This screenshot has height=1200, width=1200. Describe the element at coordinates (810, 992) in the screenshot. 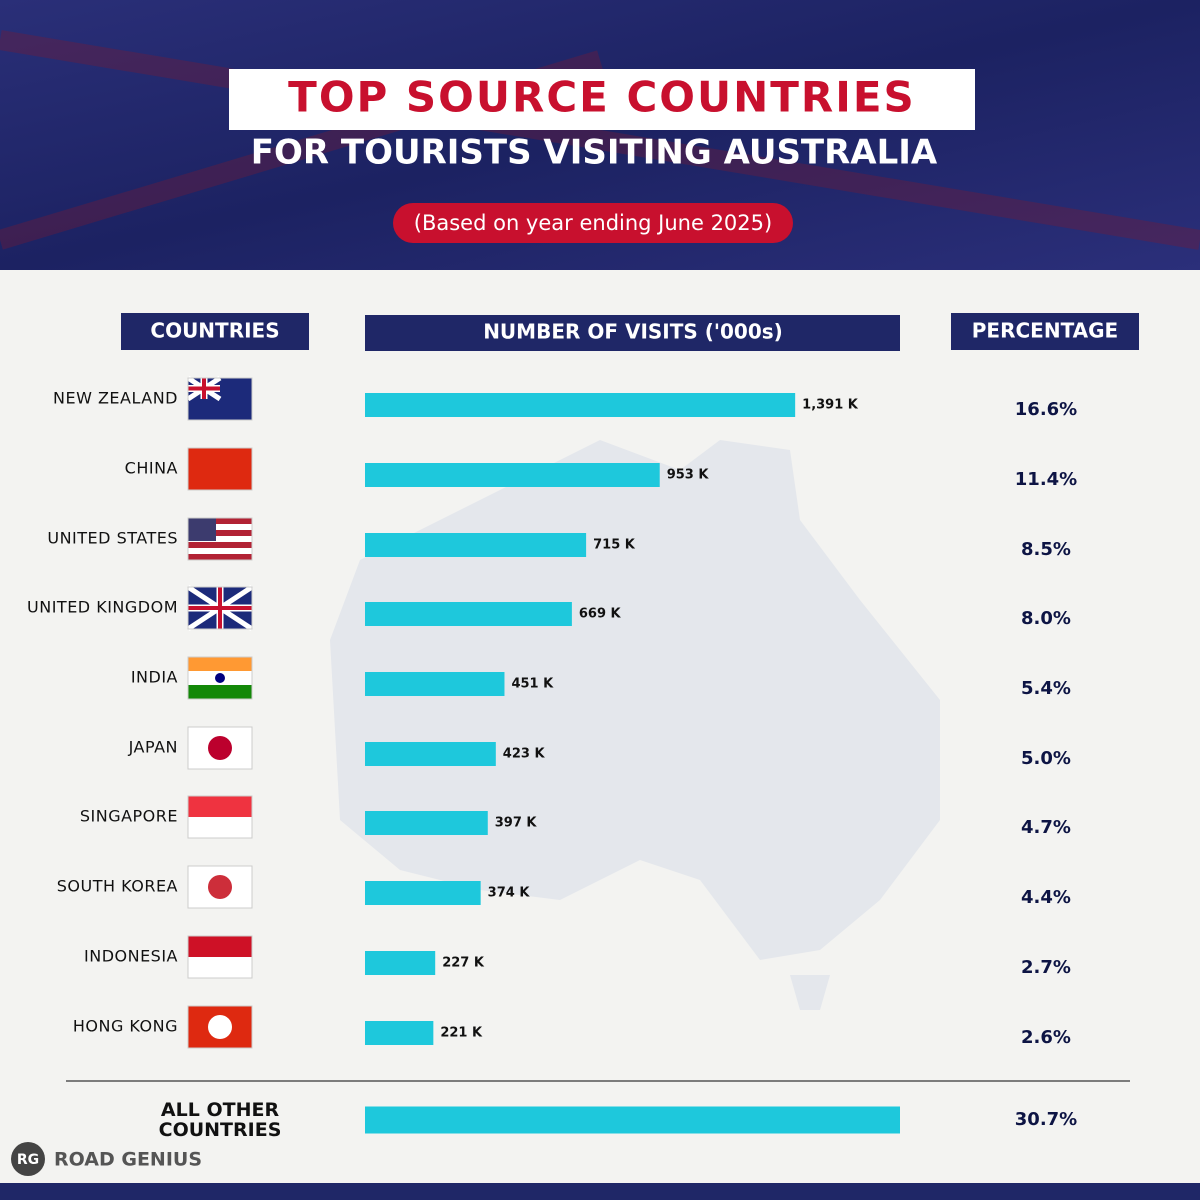

I see `tasmania` at that location.